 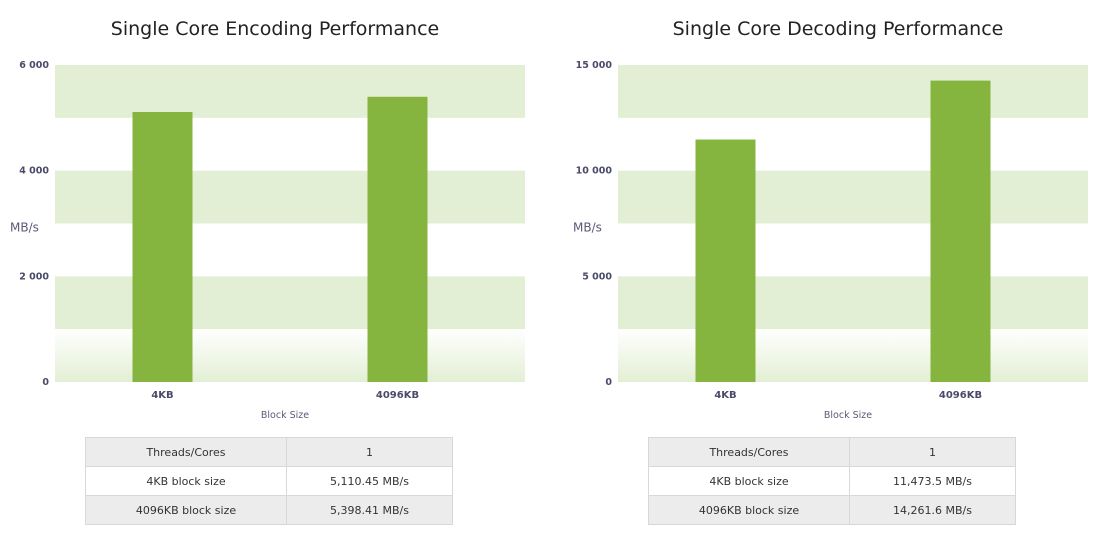 I want to click on y-tick-label: 5 000, so click(x=597, y=276).